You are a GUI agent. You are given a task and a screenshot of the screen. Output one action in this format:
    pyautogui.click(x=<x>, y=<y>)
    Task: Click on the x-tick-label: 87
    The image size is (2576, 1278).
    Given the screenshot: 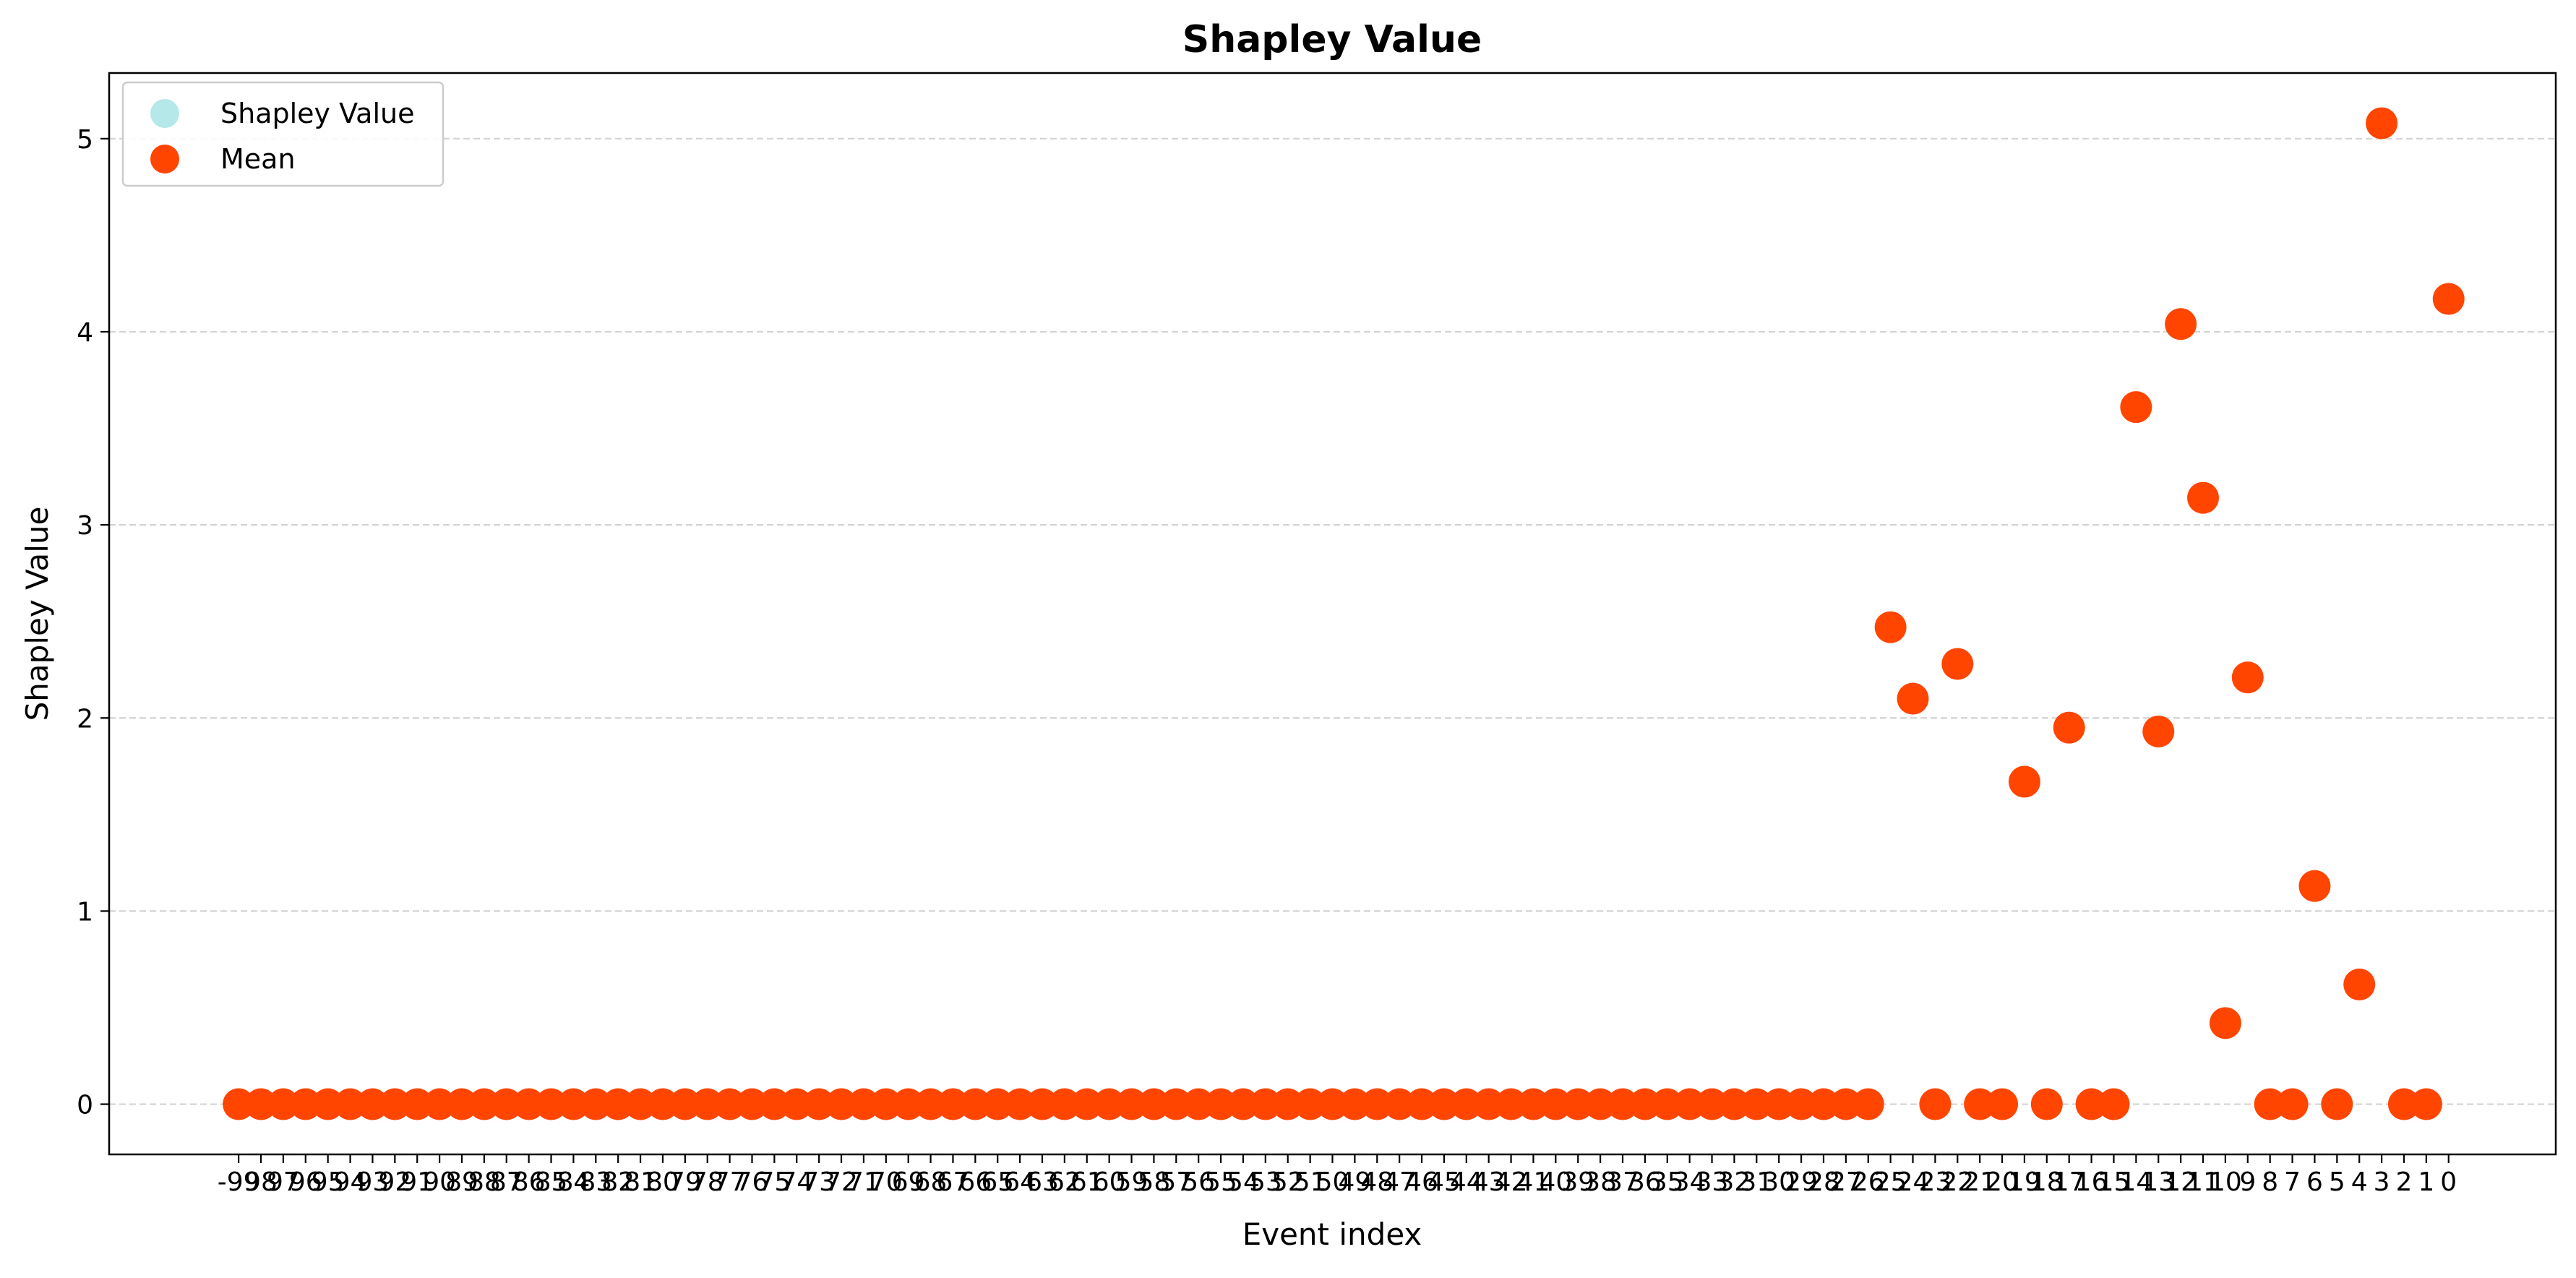 What is the action you would take?
    pyautogui.click(x=507, y=1182)
    